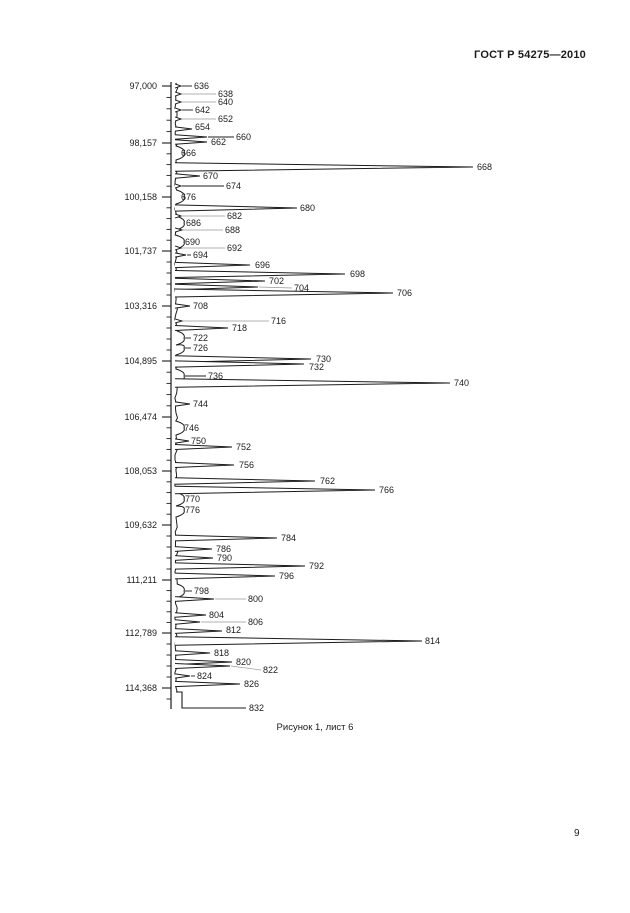 The width and height of the screenshot is (630, 913). I want to click on peak-label-776: 776, so click(192, 510).